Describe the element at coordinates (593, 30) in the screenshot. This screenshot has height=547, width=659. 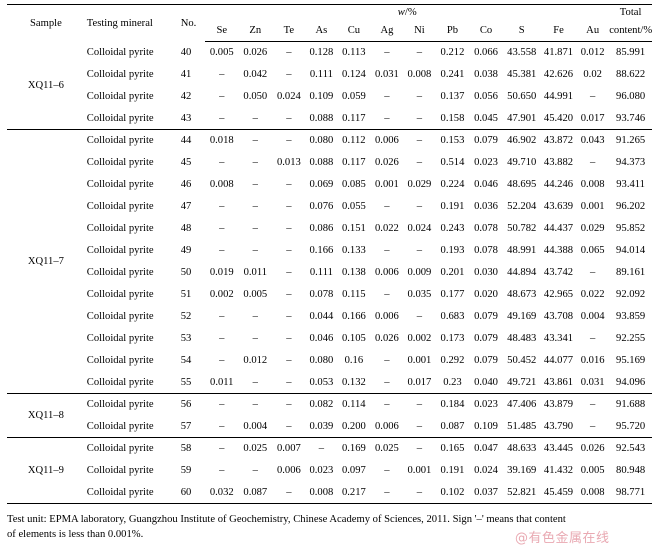
I see `element-header: Au` at that location.